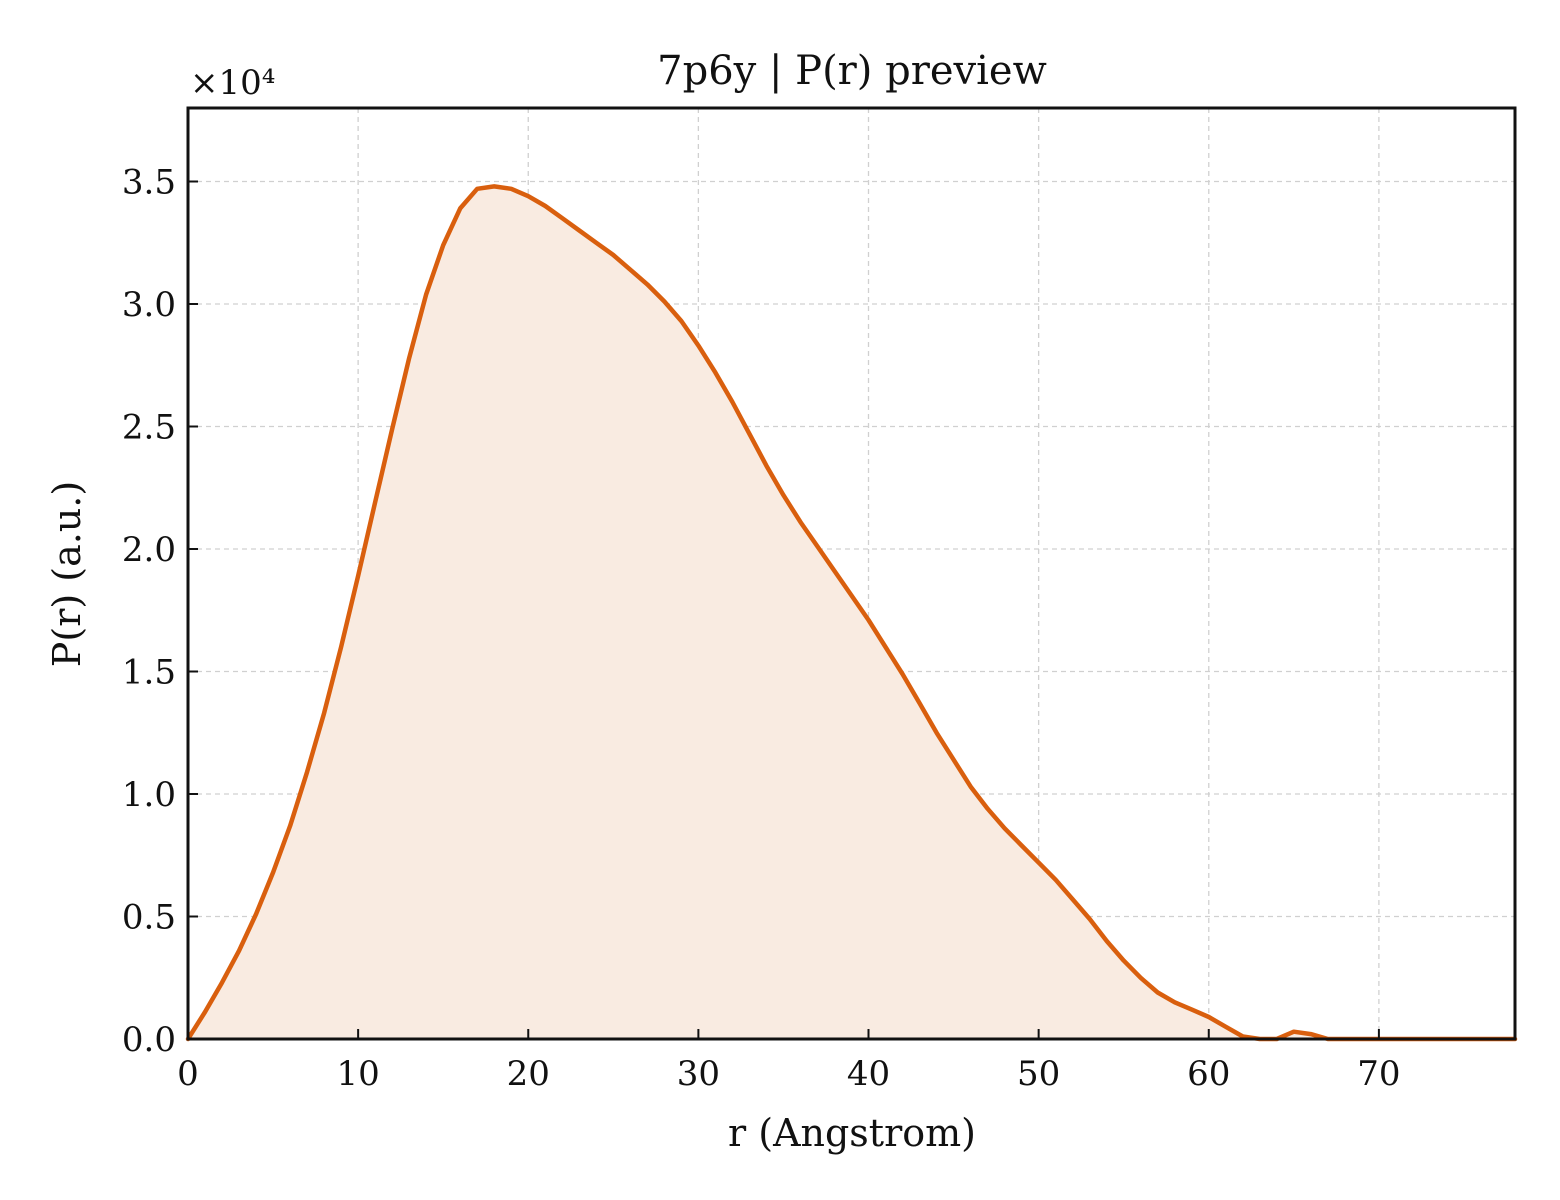 The height and width of the screenshot is (1200, 1560). I want to click on x-tick-label: 70, so click(1378, 1074).